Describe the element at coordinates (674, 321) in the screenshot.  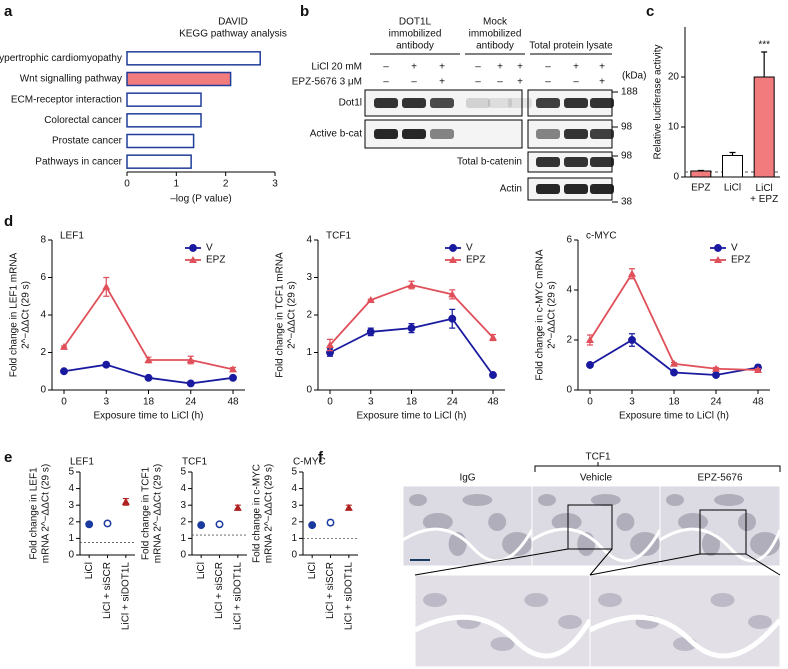
I see `line` at that location.